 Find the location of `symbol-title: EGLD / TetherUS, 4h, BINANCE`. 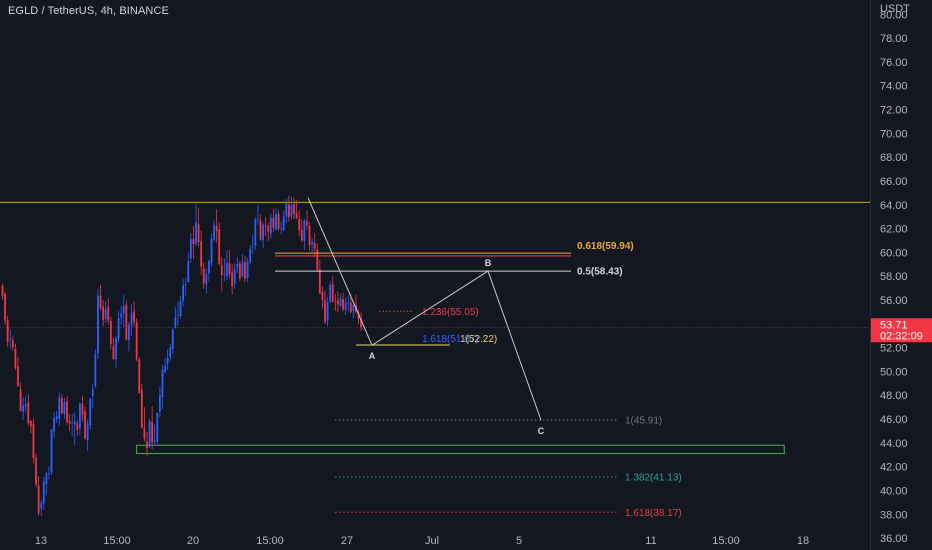

symbol-title: EGLD / TetherUS, 4h, BINANCE is located at coordinates (88, 11).